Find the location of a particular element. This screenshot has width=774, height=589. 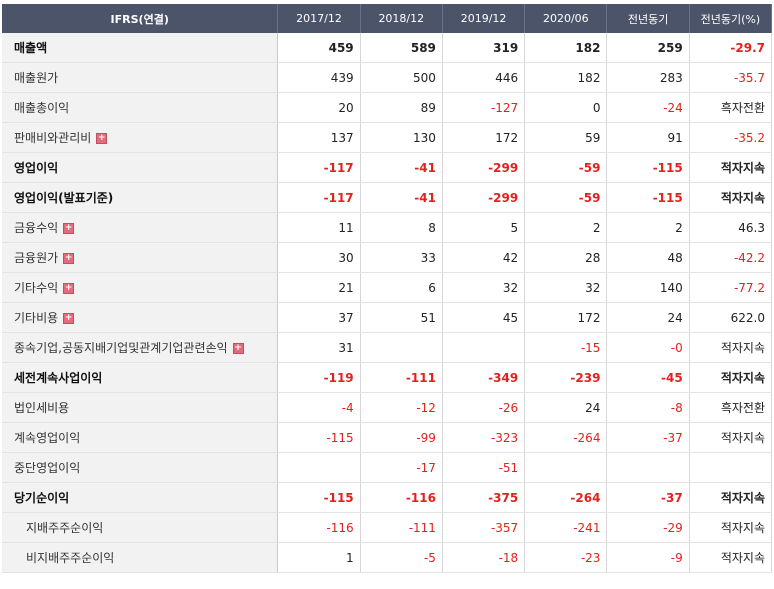

value-cell: 21 is located at coordinates (319, 287).